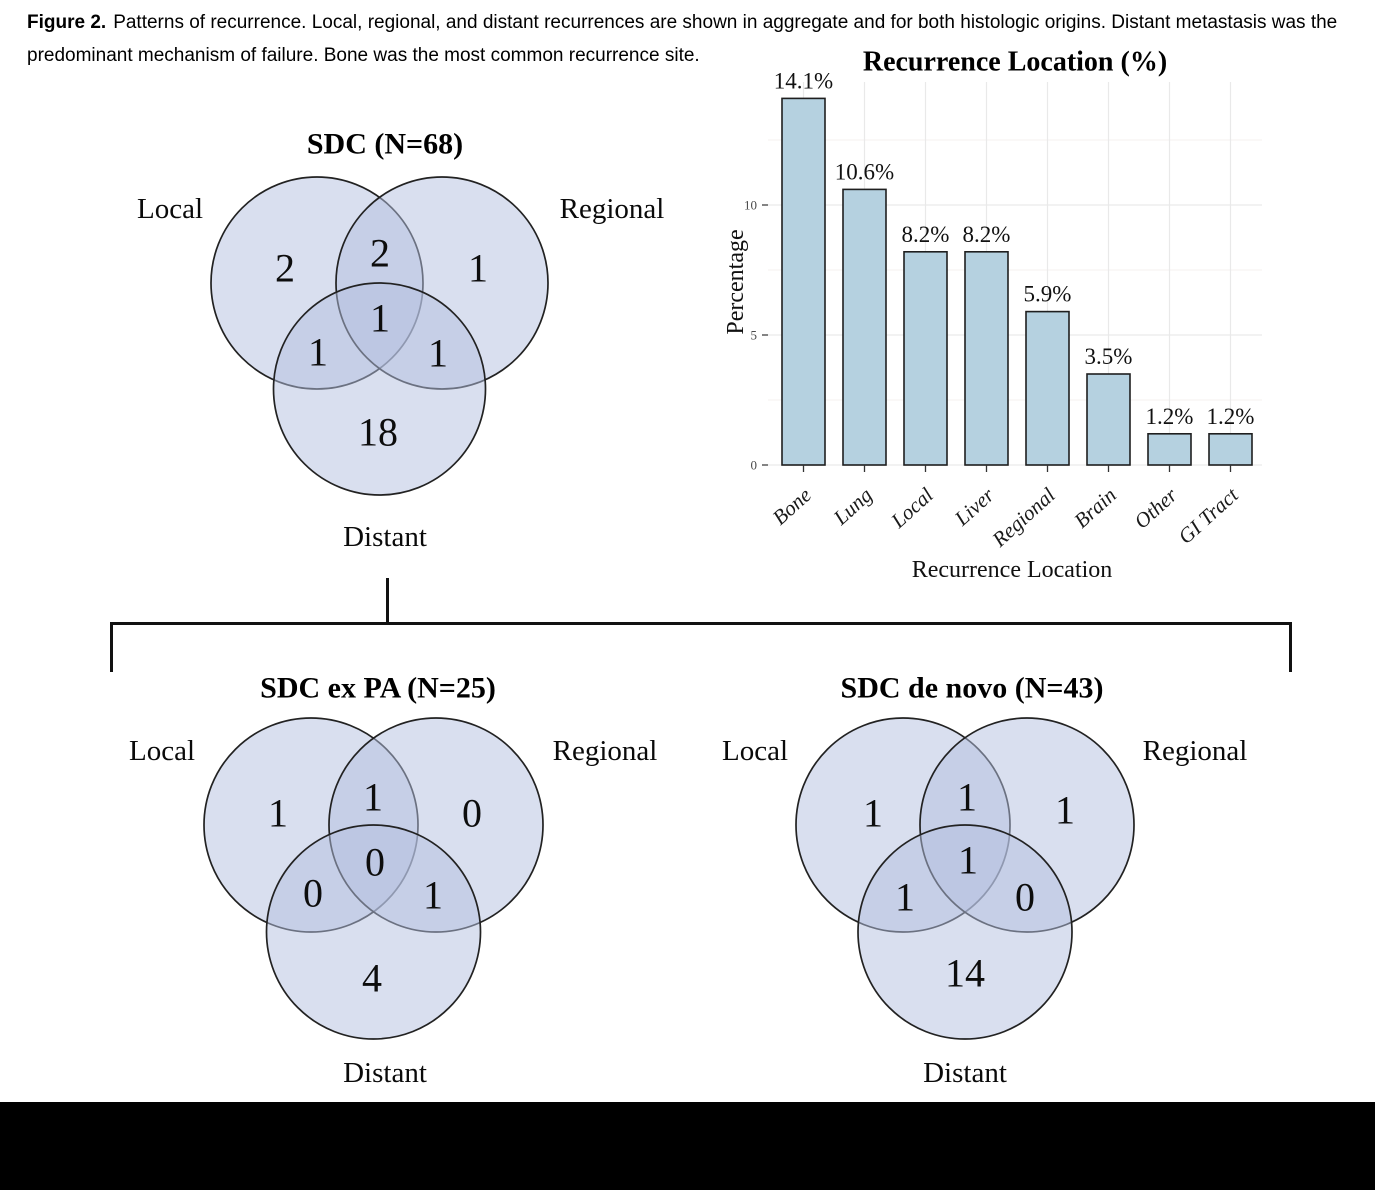  I want to click on bottom-black-bar, so click(687, 1146).